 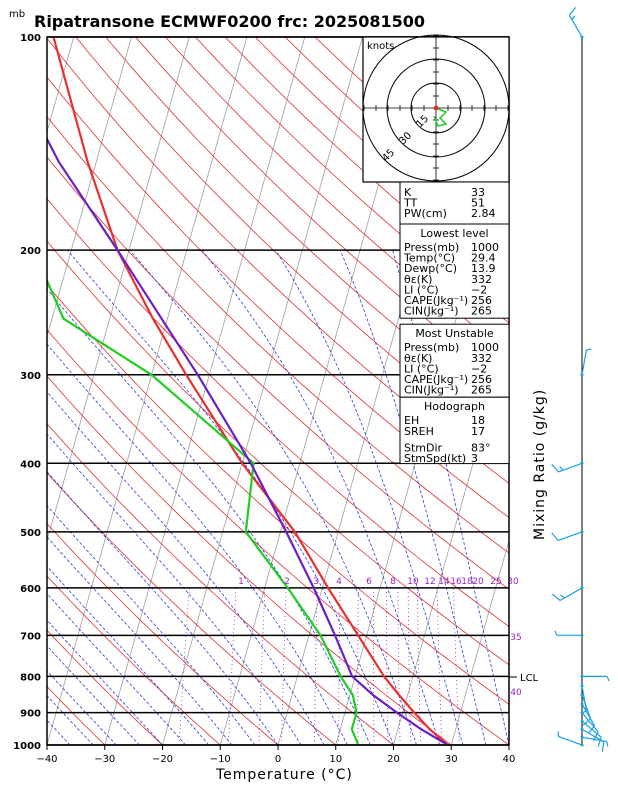 I want to click on table-value: 3, so click(x=474, y=458).